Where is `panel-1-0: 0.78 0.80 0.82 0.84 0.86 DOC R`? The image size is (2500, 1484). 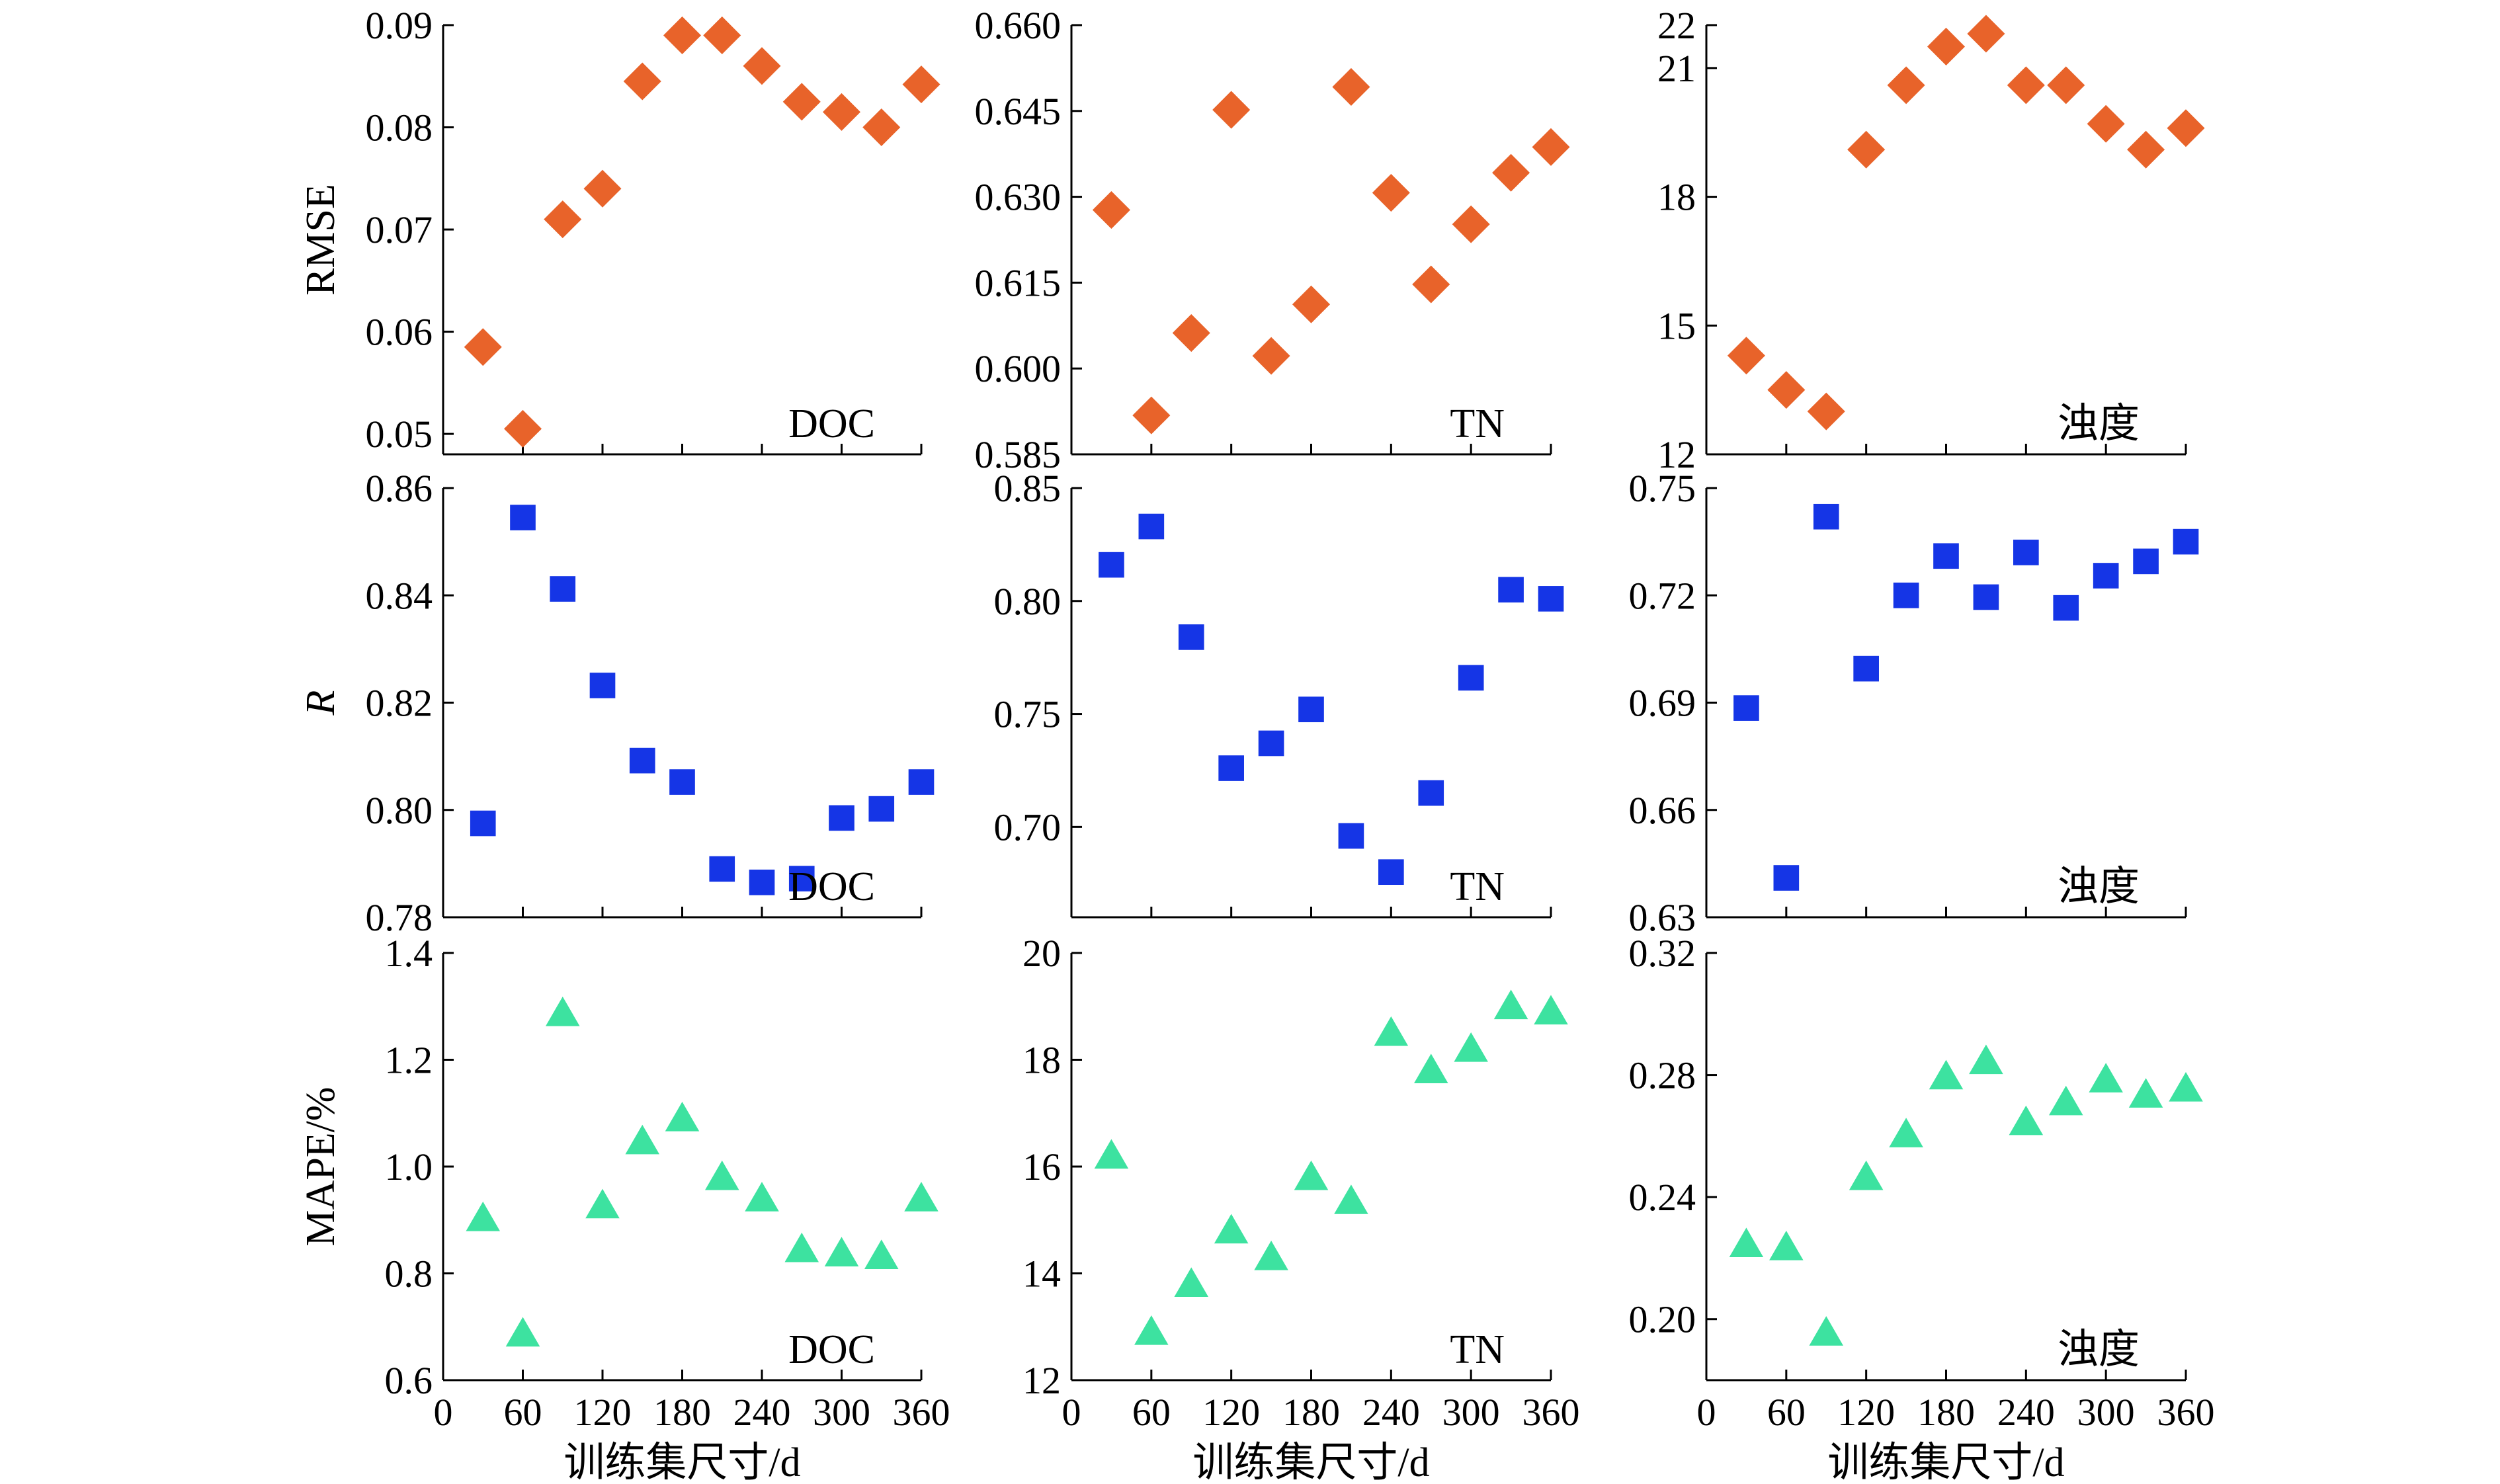
panel-1-0: 0.78 0.80 0.82 0.84 0.86 DOC R is located at coordinates (616, 703).